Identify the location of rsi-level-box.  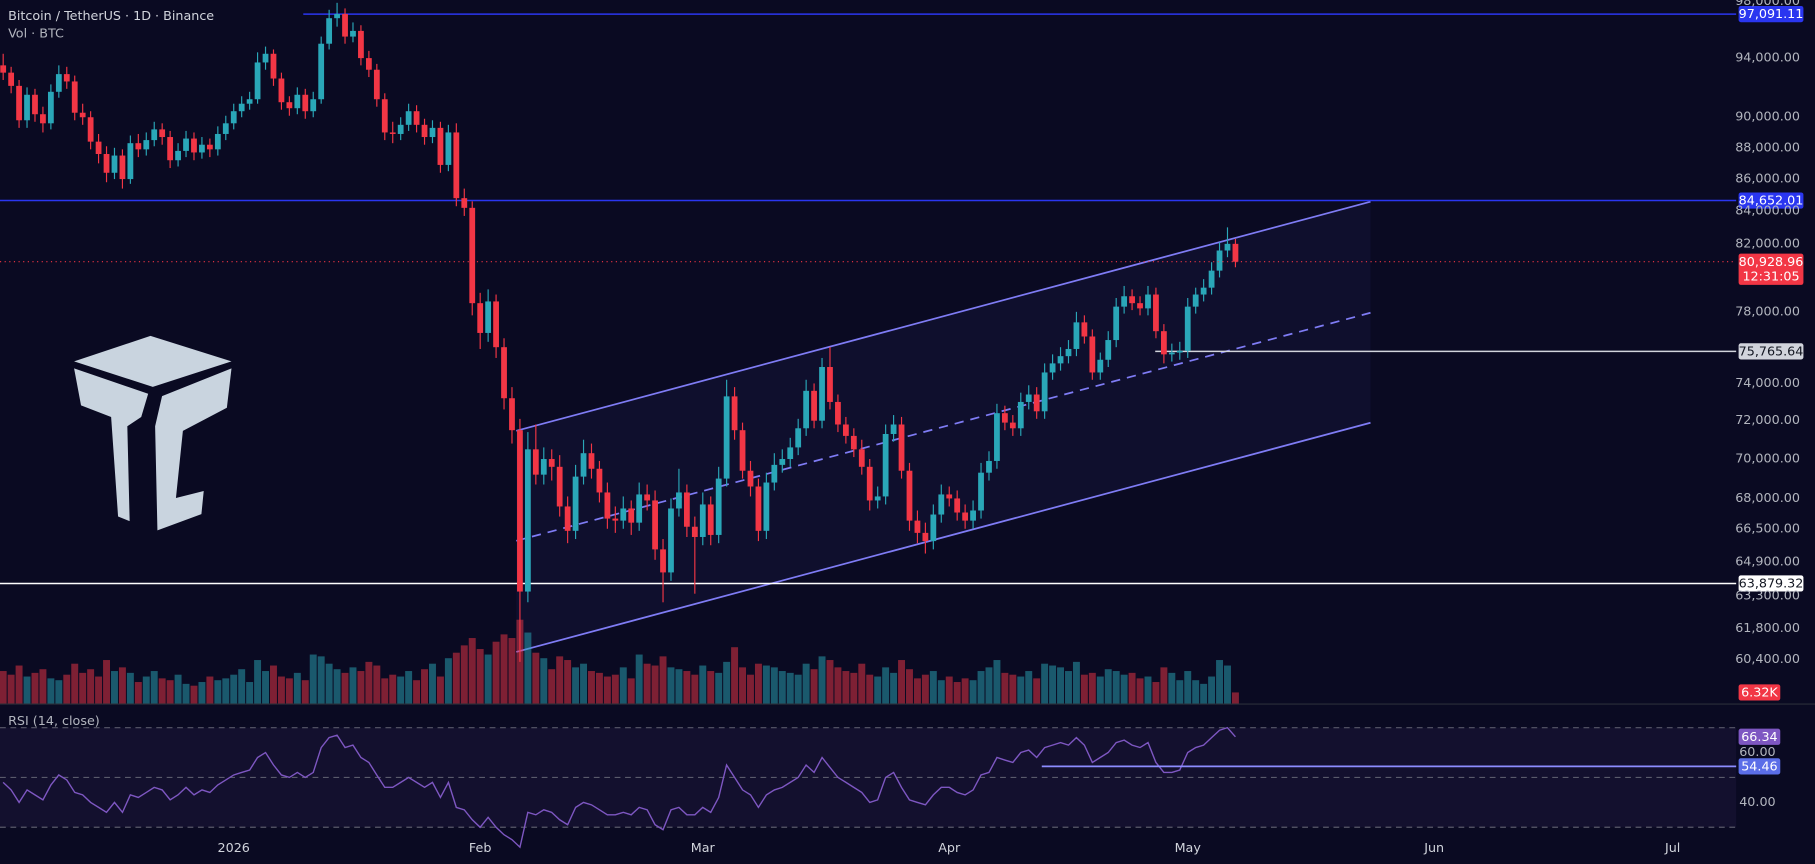
(1759, 766).